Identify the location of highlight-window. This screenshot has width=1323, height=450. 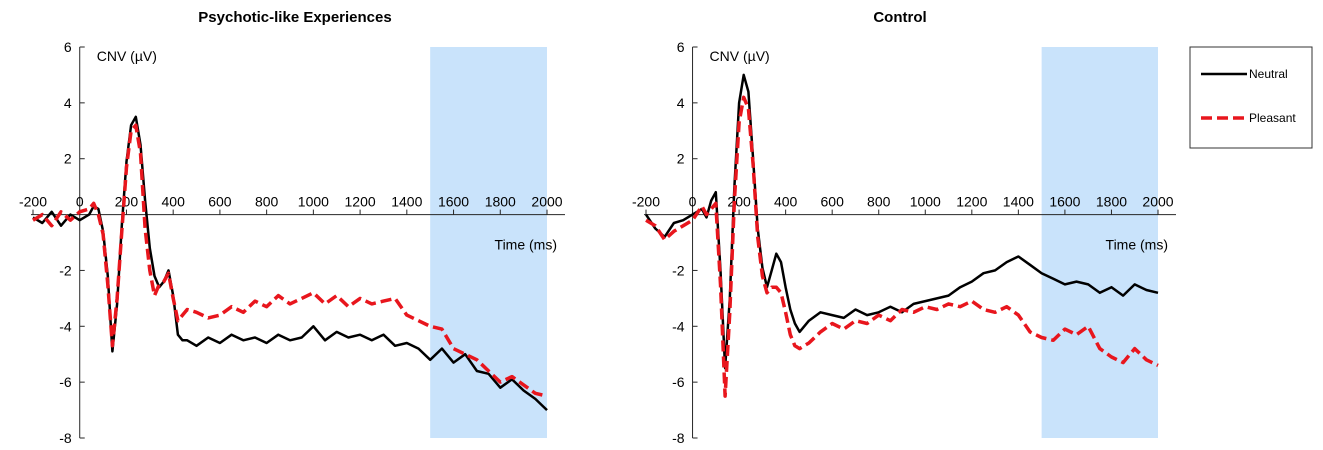
(1099, 242).